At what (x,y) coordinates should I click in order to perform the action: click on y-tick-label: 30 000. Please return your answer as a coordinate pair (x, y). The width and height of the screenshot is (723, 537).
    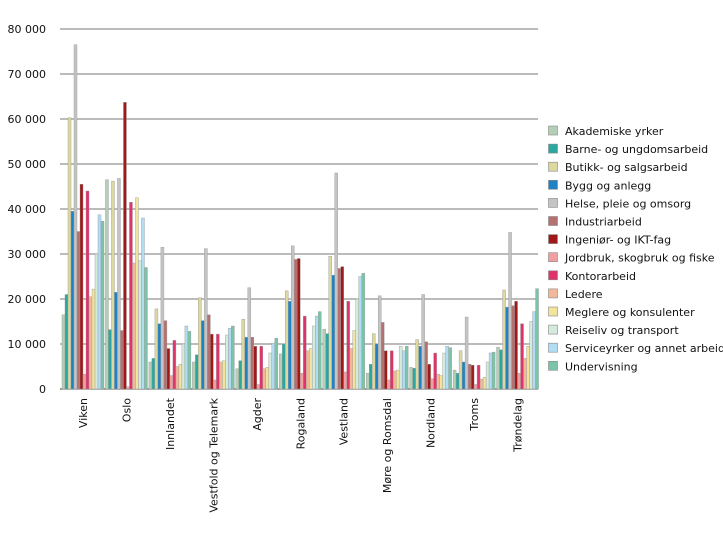
    Looking at the image, I should click on (27, 254).